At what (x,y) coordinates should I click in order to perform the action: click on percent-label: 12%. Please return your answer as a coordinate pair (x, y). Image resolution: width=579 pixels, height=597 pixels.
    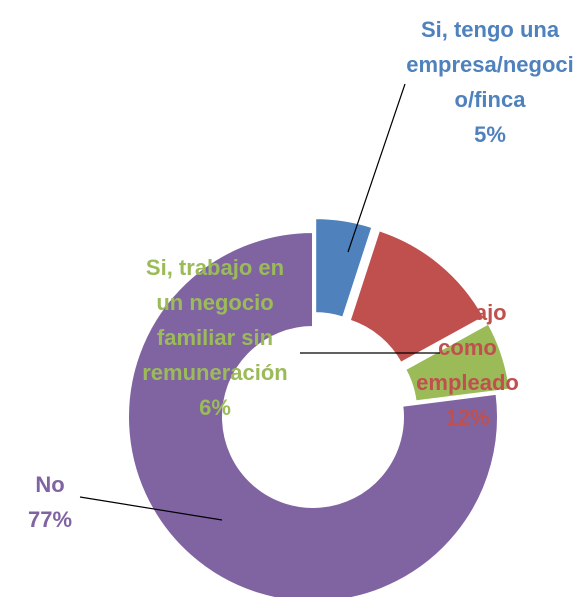
    Looking at the image, I should click on (467, 417).